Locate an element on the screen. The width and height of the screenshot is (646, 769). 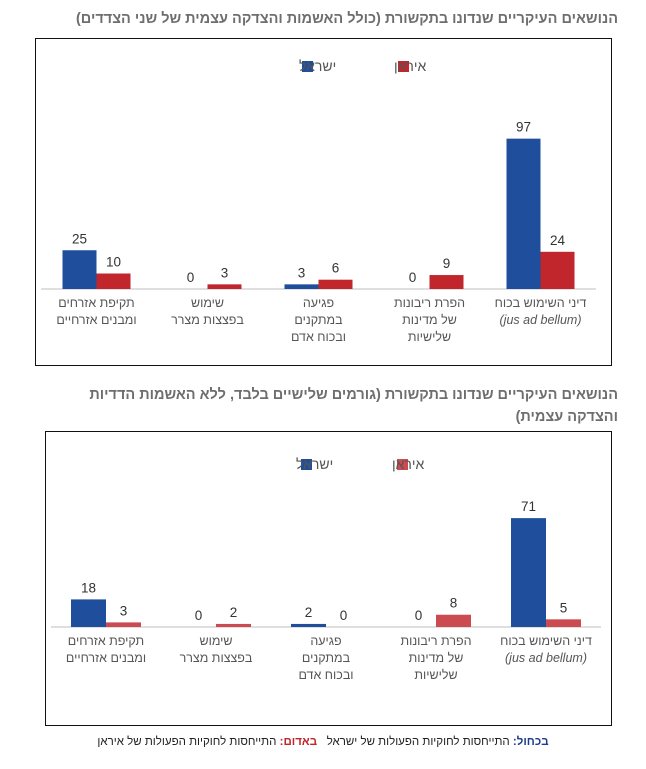
data-label-israel-0: 71 is located at coordinates (528, 506).